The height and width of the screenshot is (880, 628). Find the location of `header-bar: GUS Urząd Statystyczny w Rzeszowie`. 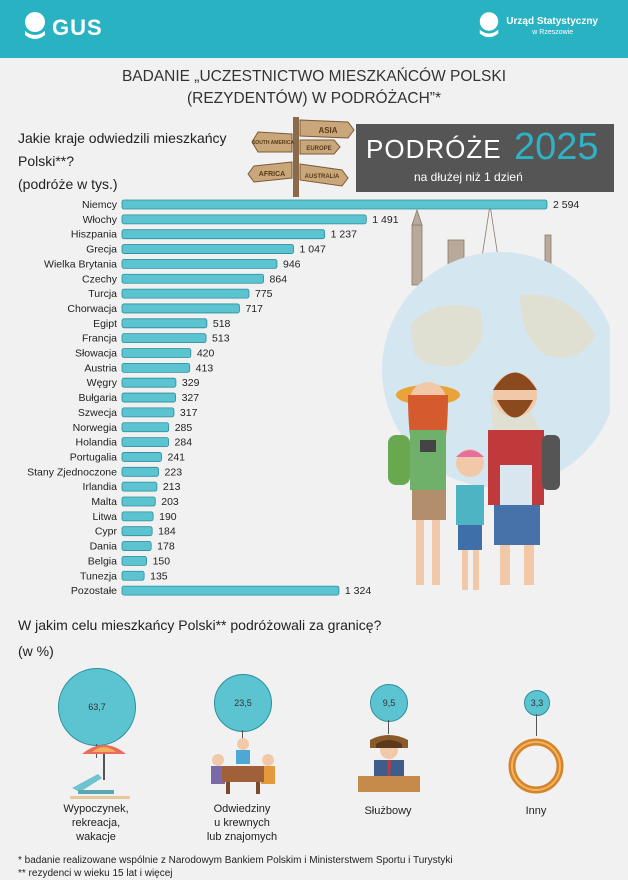

header-bar: GUS Urząd Statystyczny w Rzeszowie is located at coordinates (314, 29).